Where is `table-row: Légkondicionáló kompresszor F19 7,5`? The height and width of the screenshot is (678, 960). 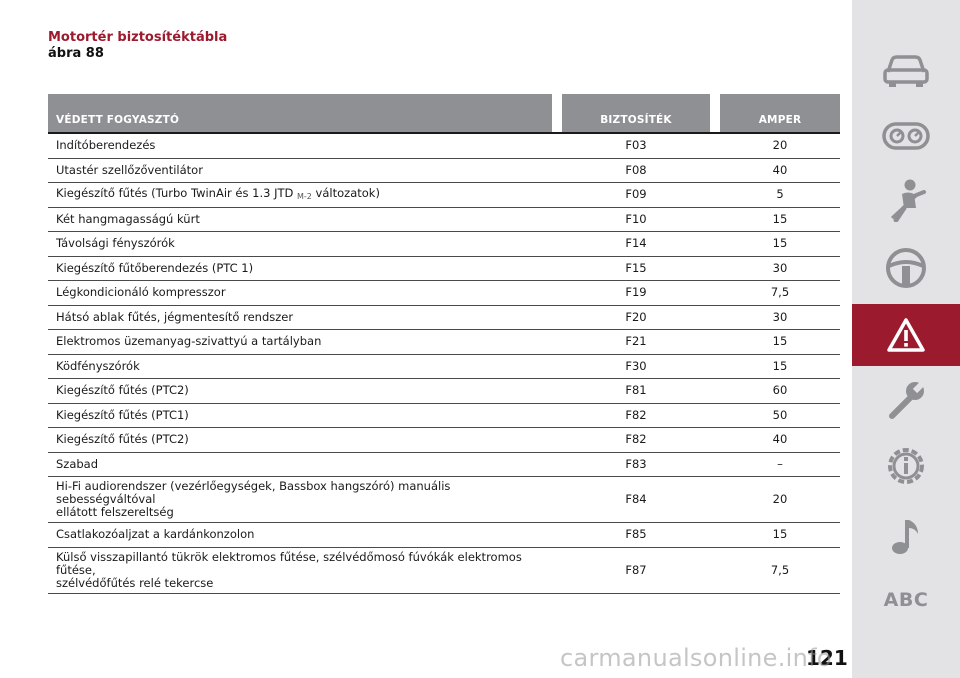 table-row: Légkondicionáló kompresszor F19 7,5 is located at coordinates (444, 293).